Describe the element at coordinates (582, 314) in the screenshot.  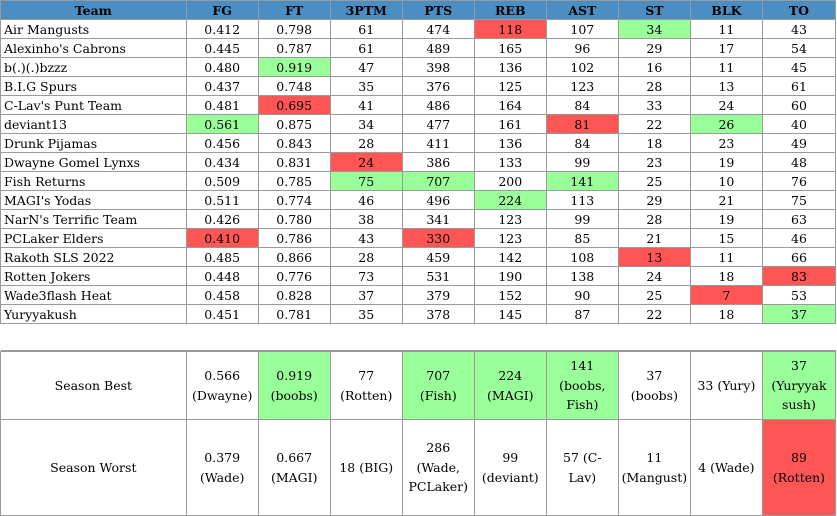
I see `stat-cell-ast: 87` at that location.